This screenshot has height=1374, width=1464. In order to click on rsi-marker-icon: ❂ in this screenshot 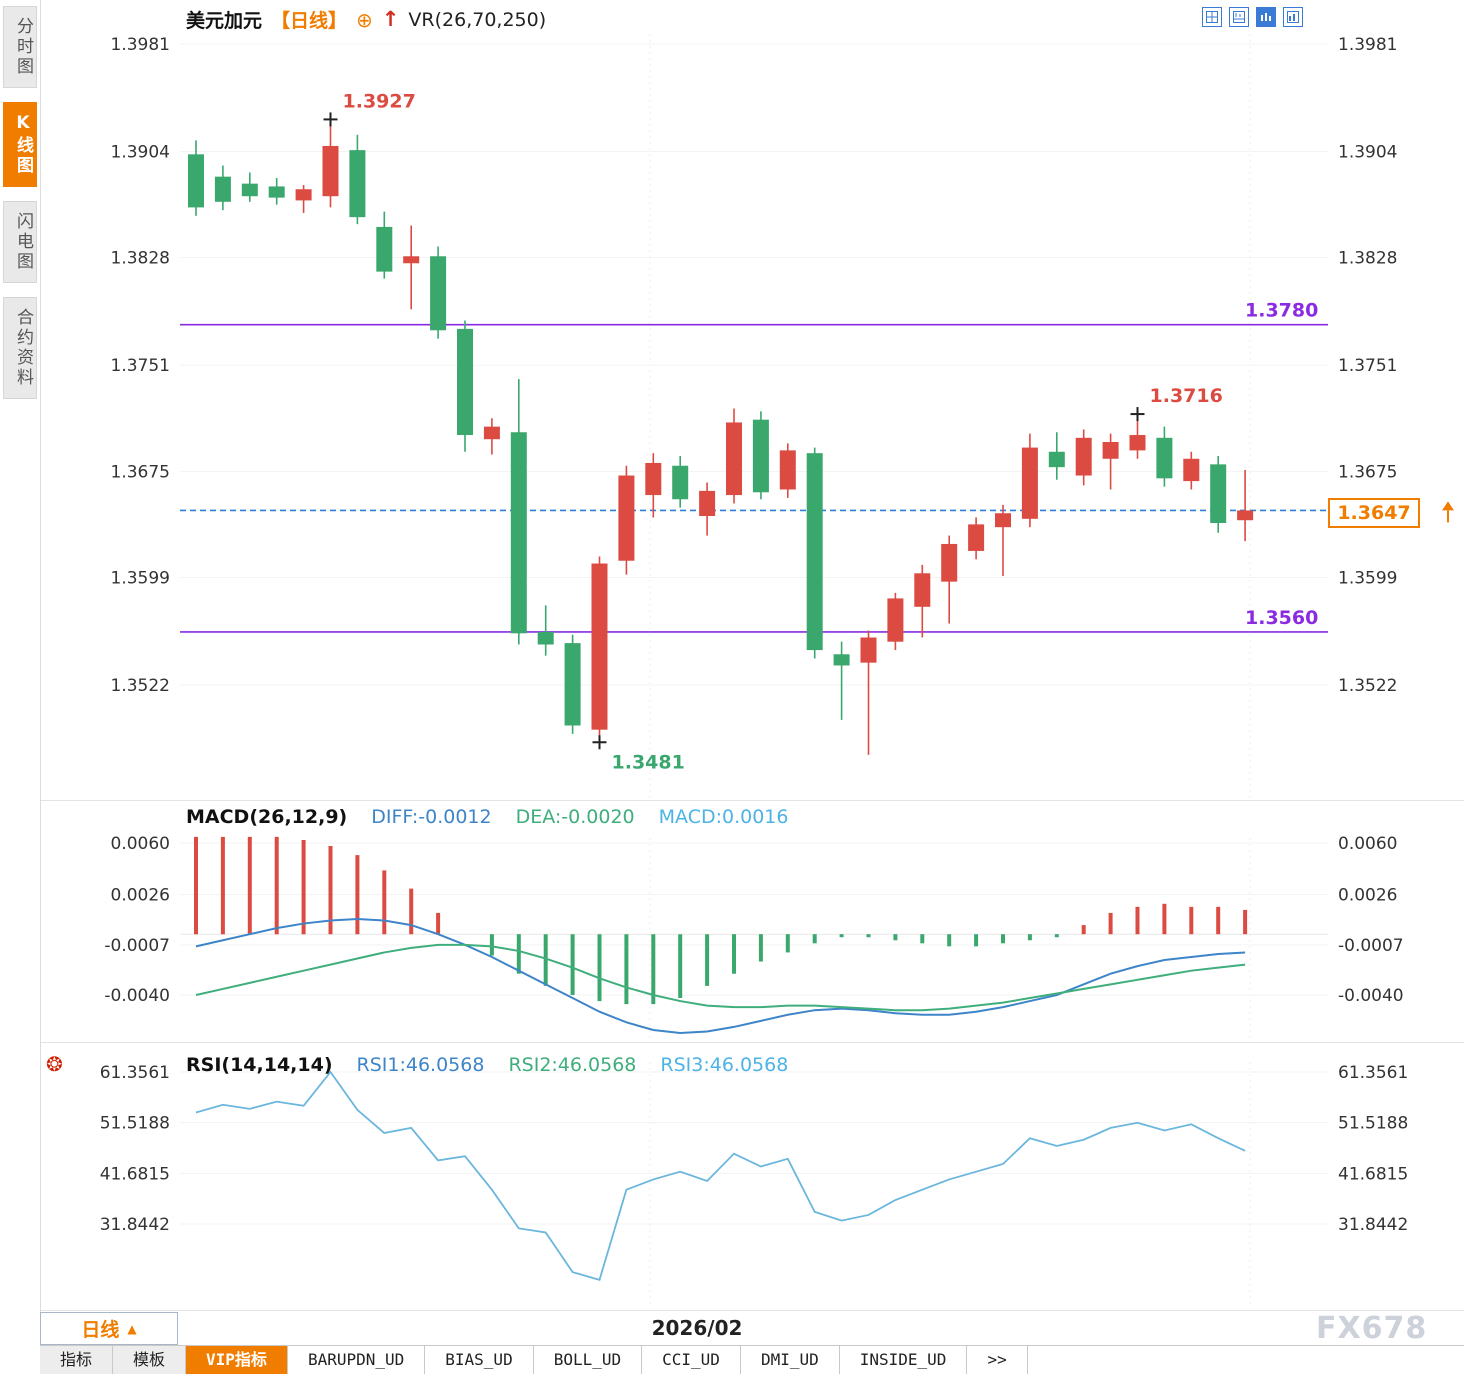, I will do `click(54, 1064)`.